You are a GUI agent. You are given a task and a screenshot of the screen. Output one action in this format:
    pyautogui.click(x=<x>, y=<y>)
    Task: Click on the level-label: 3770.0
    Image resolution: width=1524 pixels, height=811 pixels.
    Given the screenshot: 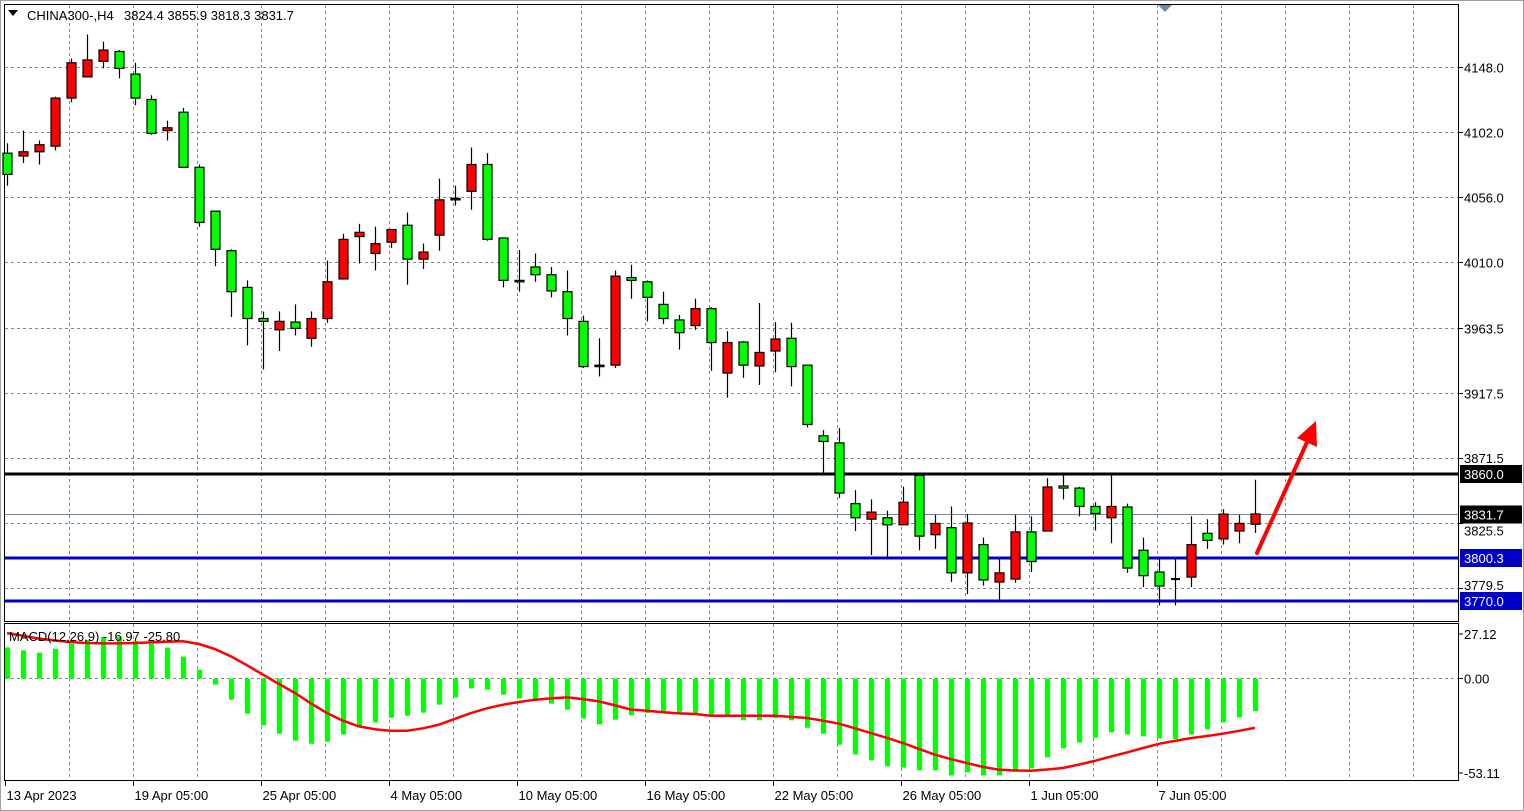 What is the action you would take?
    pyautogui.click(x=1484, y=601)
    